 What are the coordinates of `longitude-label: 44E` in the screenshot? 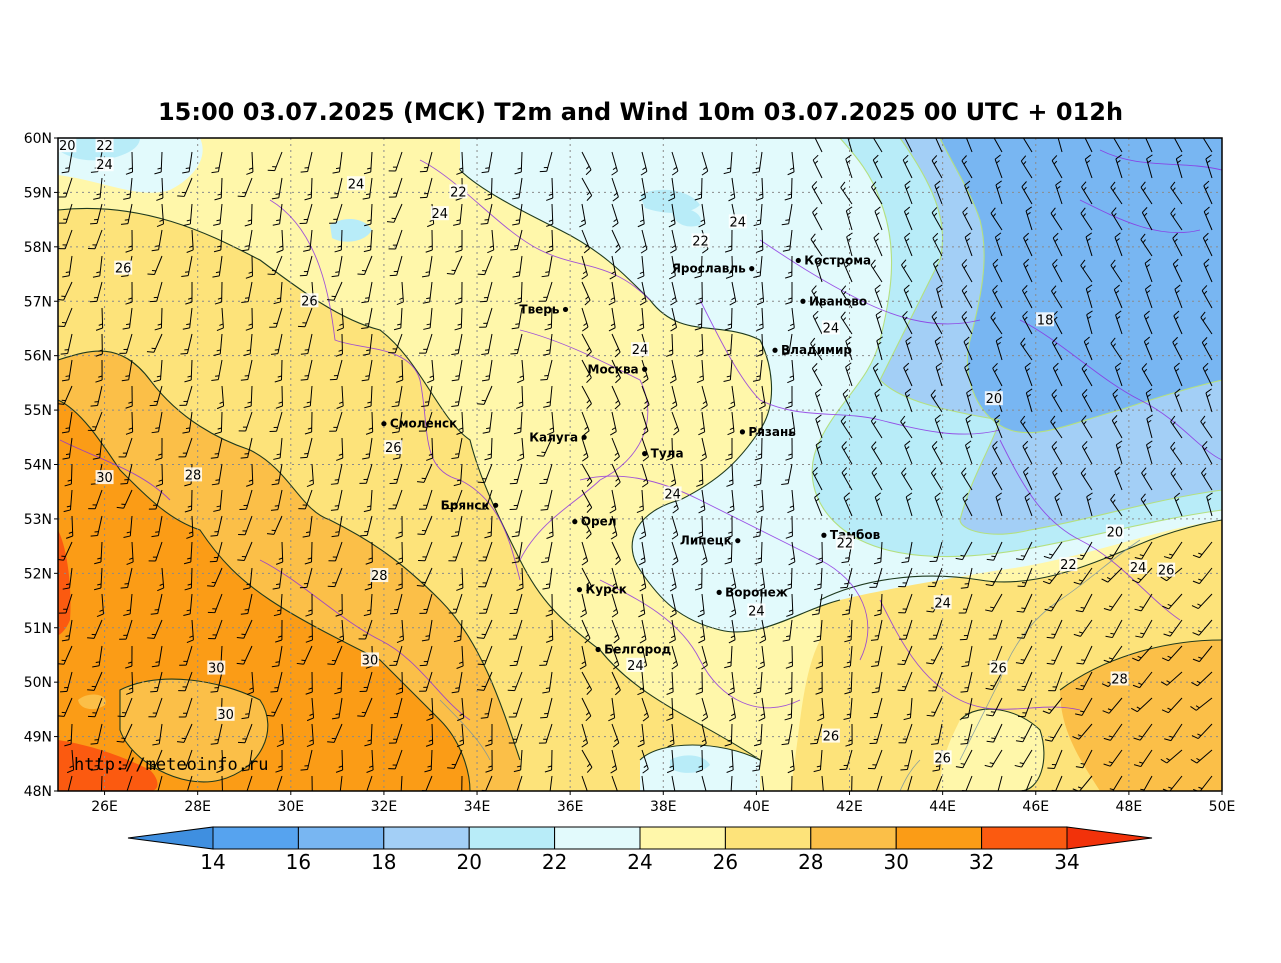 It's located at (942, 807).